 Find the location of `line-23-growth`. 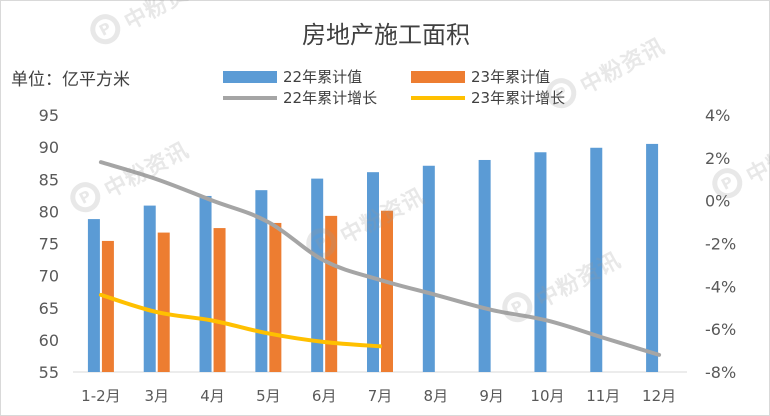

line-23-growth is located at coordinates (240, 320).